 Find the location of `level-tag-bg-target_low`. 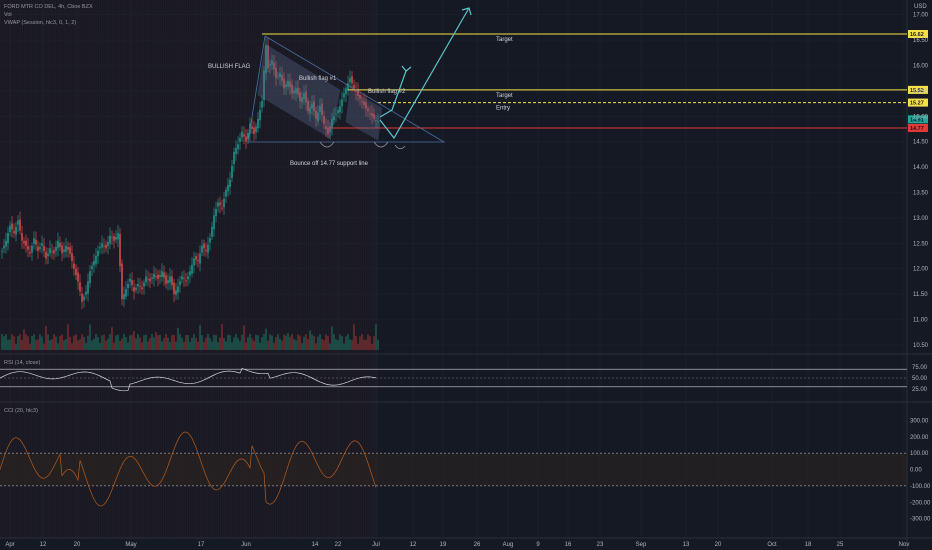

level-tag-bg-target_low is located at coordinates (918, 89).